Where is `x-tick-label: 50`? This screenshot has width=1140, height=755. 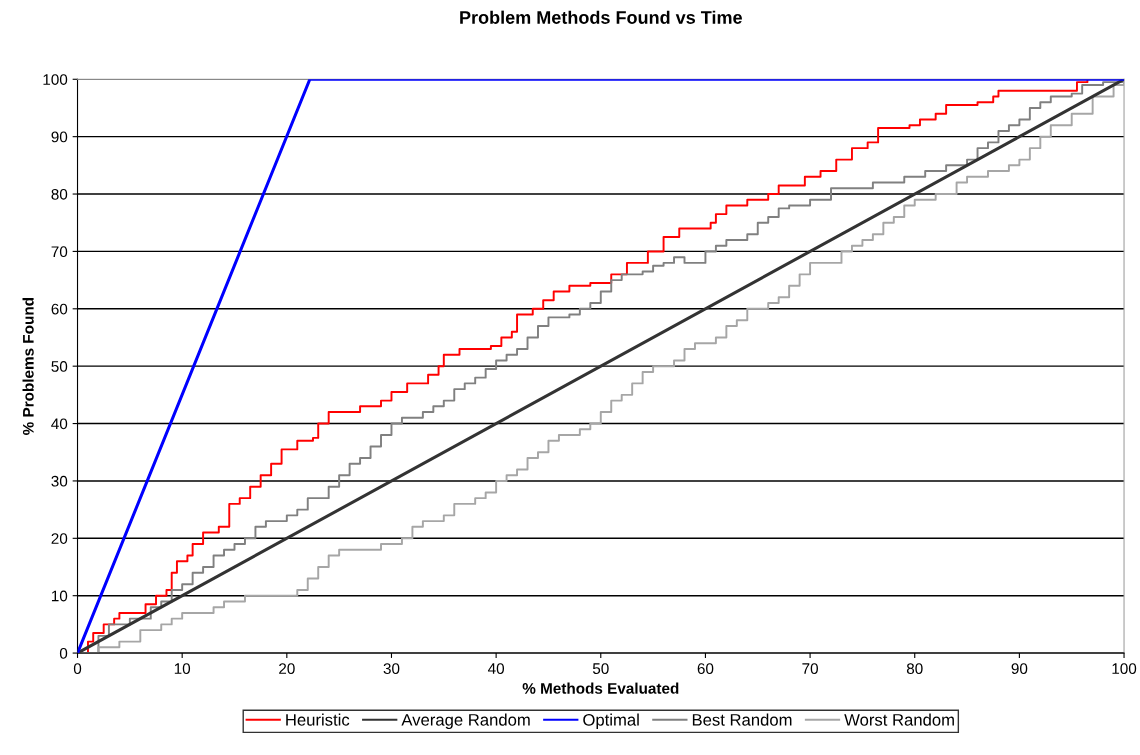
x-tick-label: 50 is located at coordinates (600, 669).